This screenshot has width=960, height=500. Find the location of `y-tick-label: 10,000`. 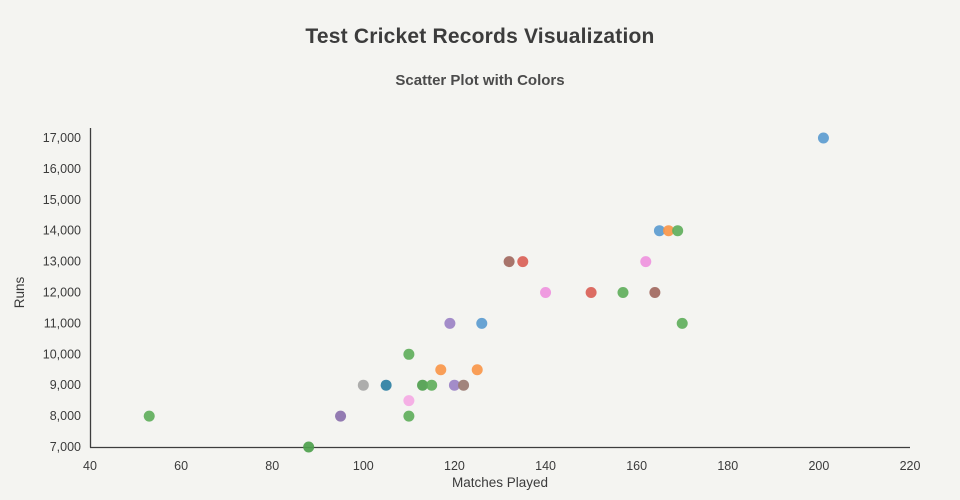

y-tick-label: 10,000 is located at coordinates (62, 354).